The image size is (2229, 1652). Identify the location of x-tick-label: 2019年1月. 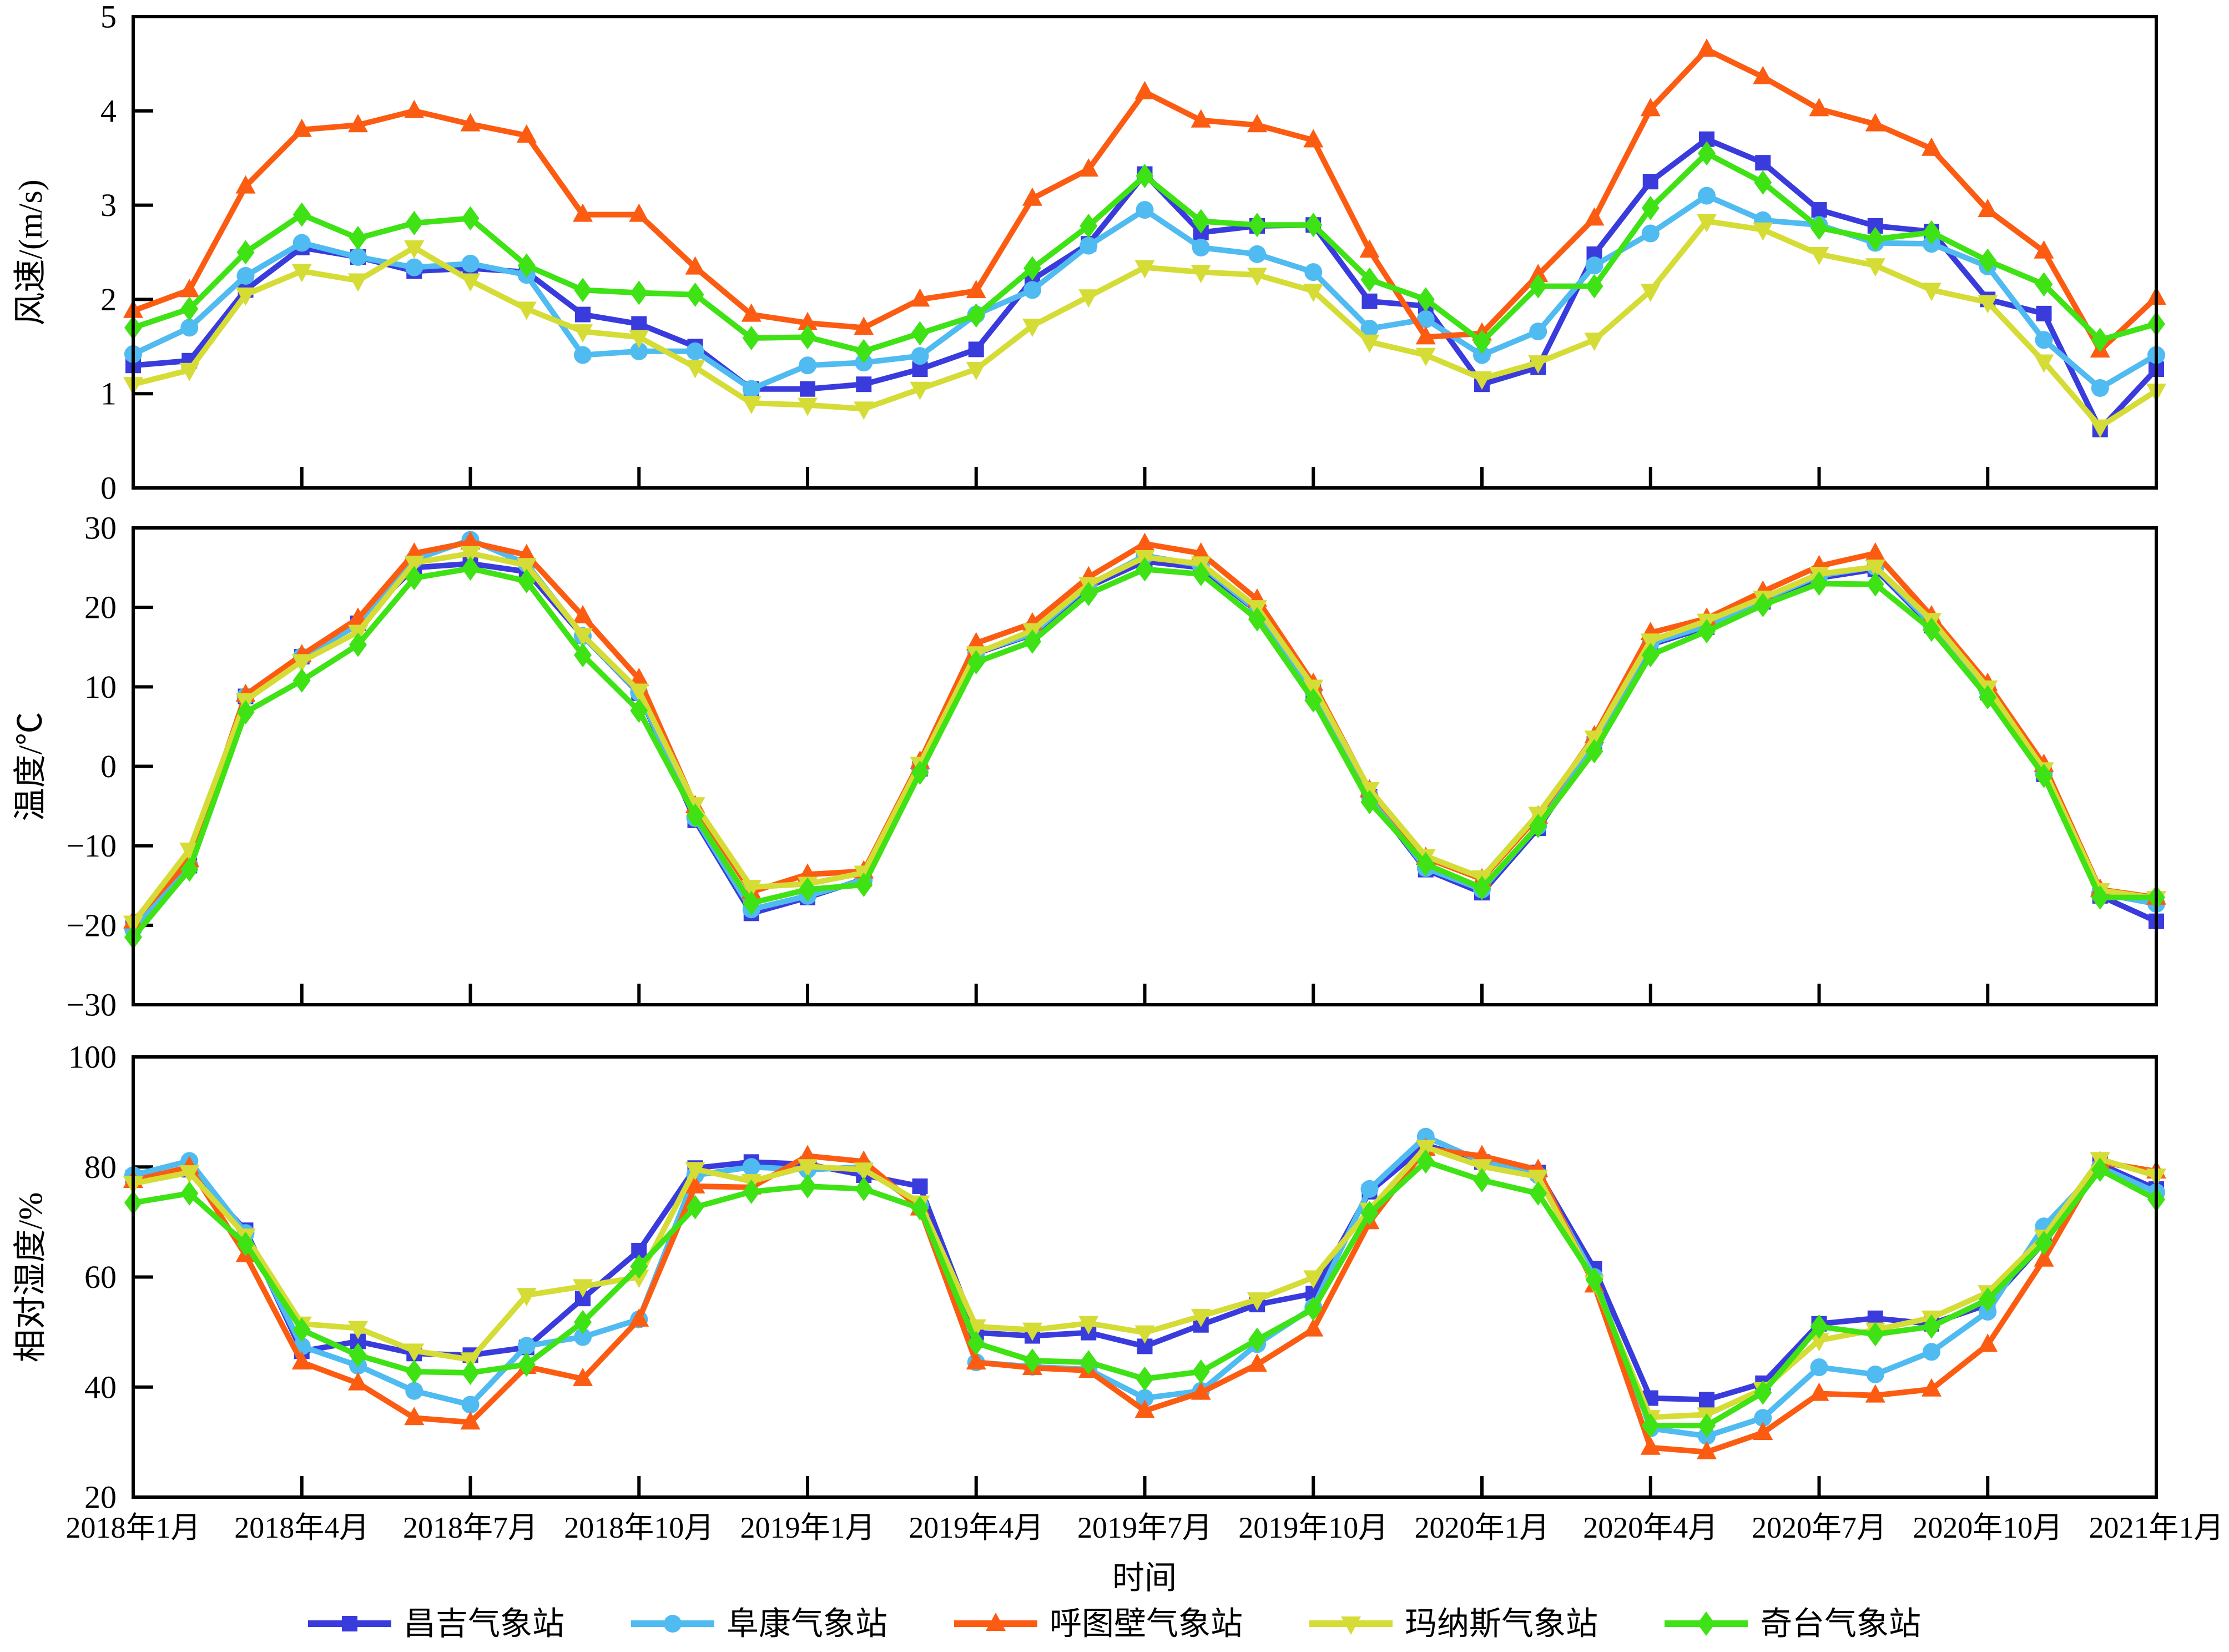
(808, 1527).